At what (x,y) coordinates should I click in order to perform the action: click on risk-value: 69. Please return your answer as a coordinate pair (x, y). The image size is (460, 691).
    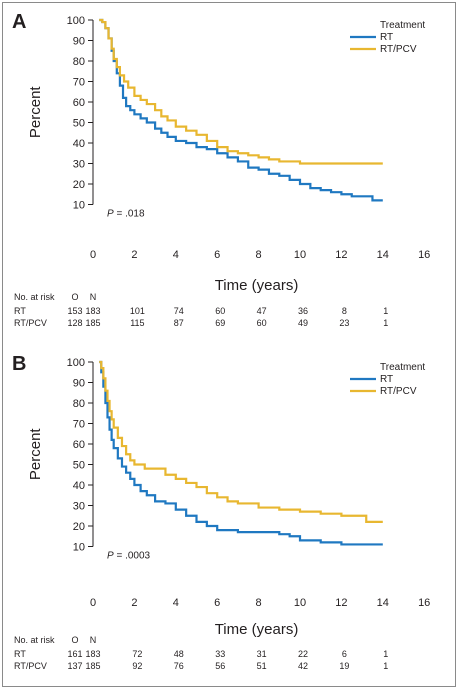
    Looking at the image, I should click on (220, 323).